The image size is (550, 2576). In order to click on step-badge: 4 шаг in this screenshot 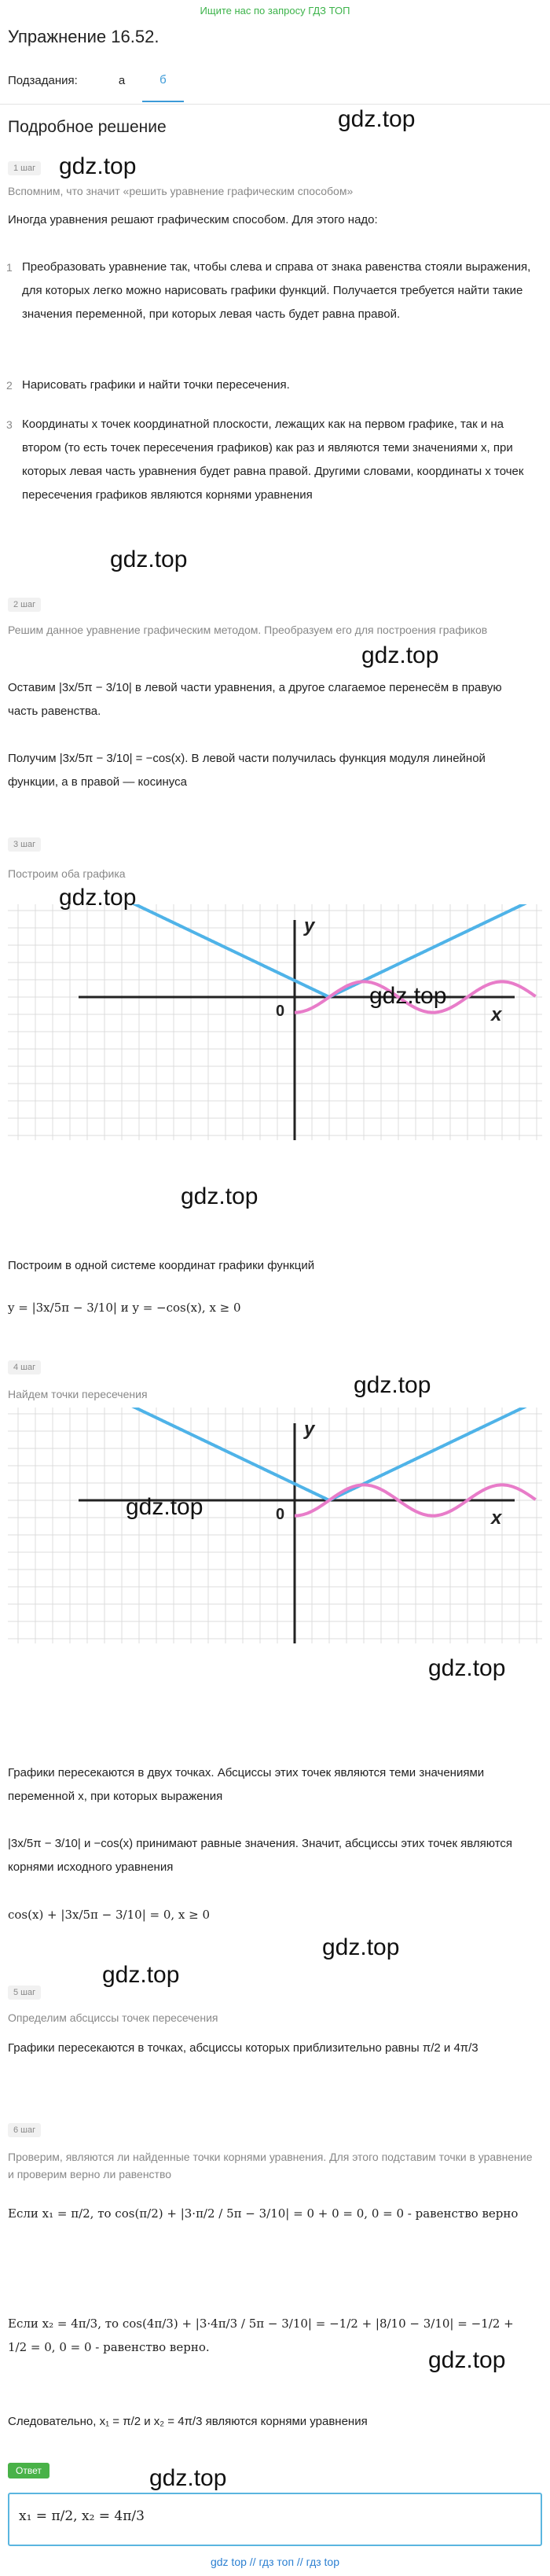, I will do `click(25, 1367)`.